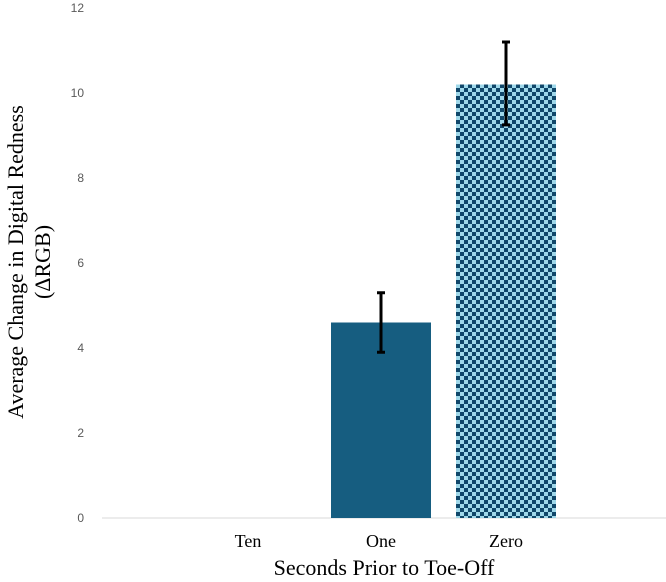 The height and width of the screenshot is (582, 666). I want to click on x-tick-label-zero: Zero, so click(506, 541).